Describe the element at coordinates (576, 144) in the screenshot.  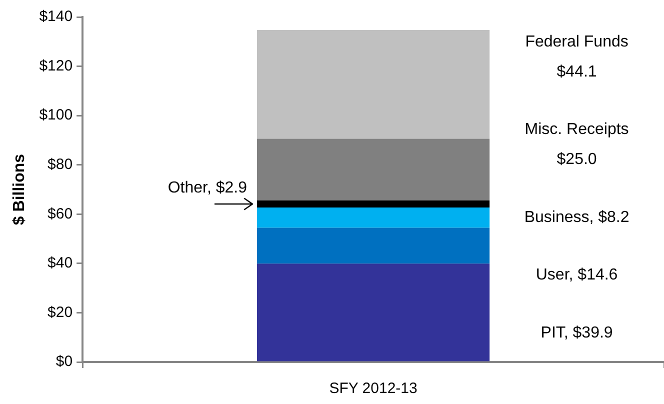
I see `annotation: Misc. Receipts $25.0` at that location.